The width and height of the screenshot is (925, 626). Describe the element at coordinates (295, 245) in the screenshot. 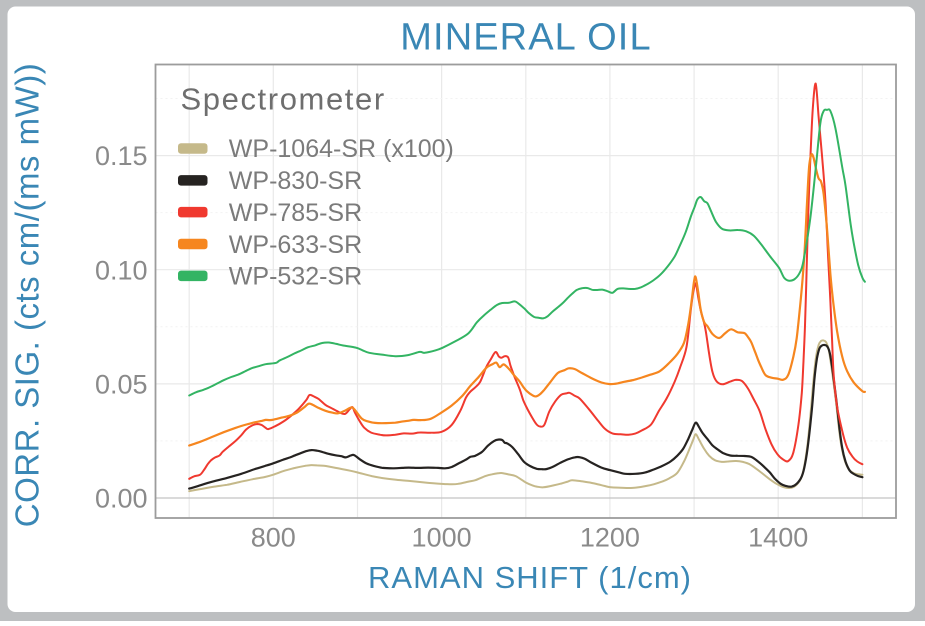

I see `svg-text: WP-633-SR` at that location.